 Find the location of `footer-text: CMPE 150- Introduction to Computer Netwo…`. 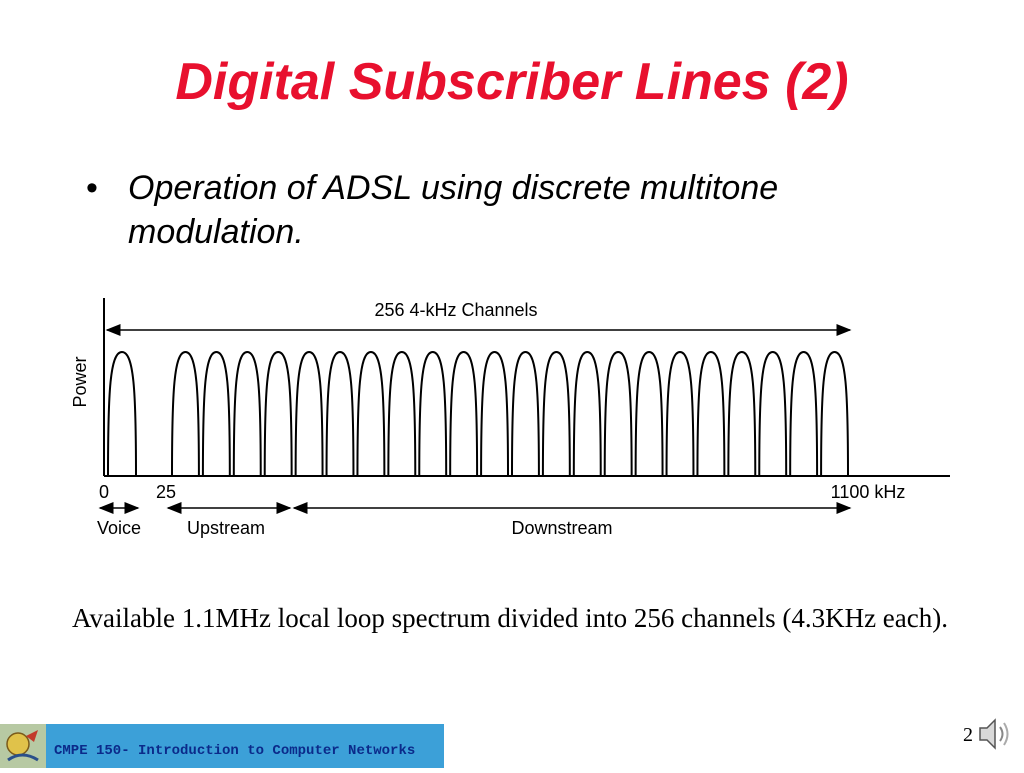

footer-text: CMPE 150- Introduction to Computer Netwo… is located at coordinates (235, 751).